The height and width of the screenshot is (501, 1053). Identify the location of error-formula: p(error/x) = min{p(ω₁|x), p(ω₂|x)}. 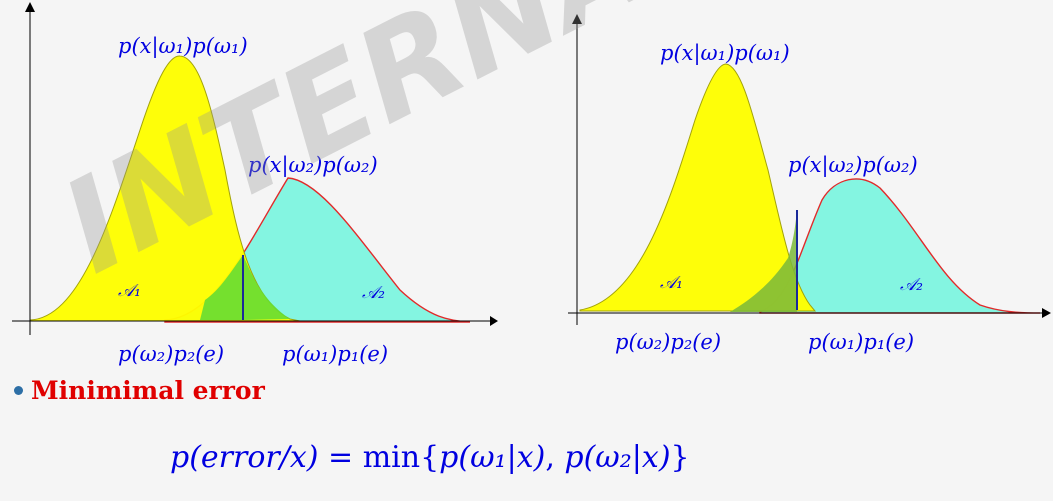
(430, 457).